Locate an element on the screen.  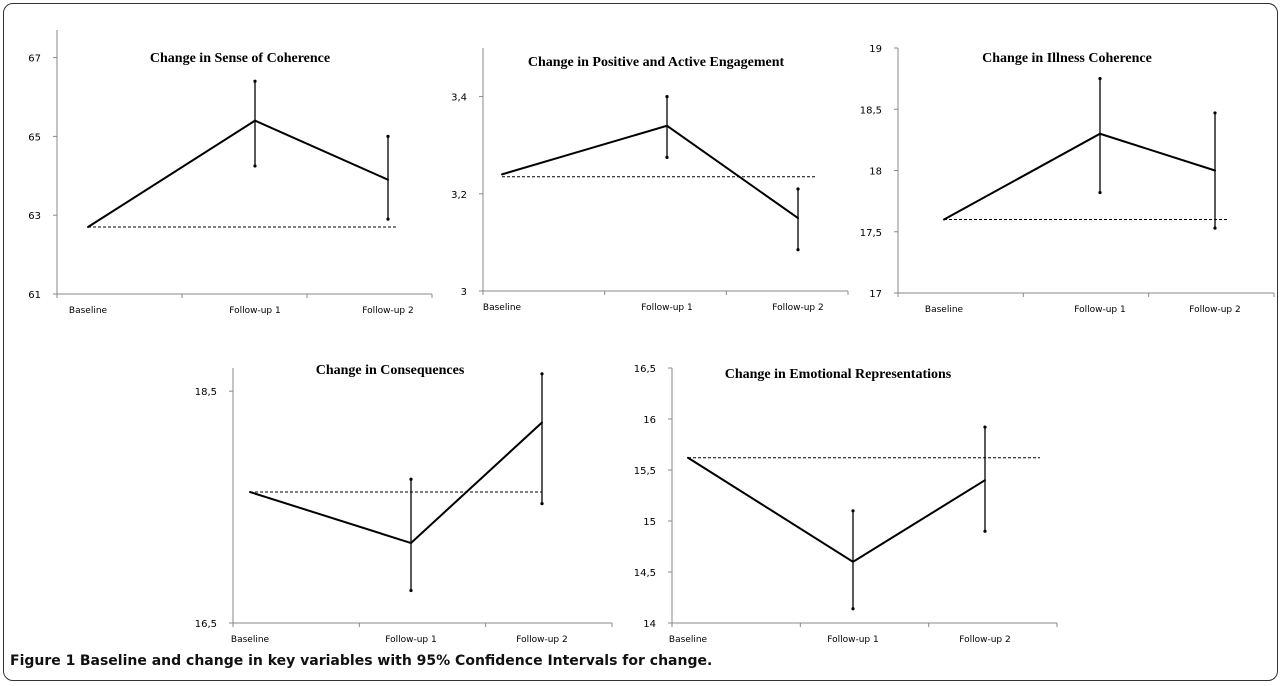
y-tick-label: 15 is located at coordinates (649, 522).